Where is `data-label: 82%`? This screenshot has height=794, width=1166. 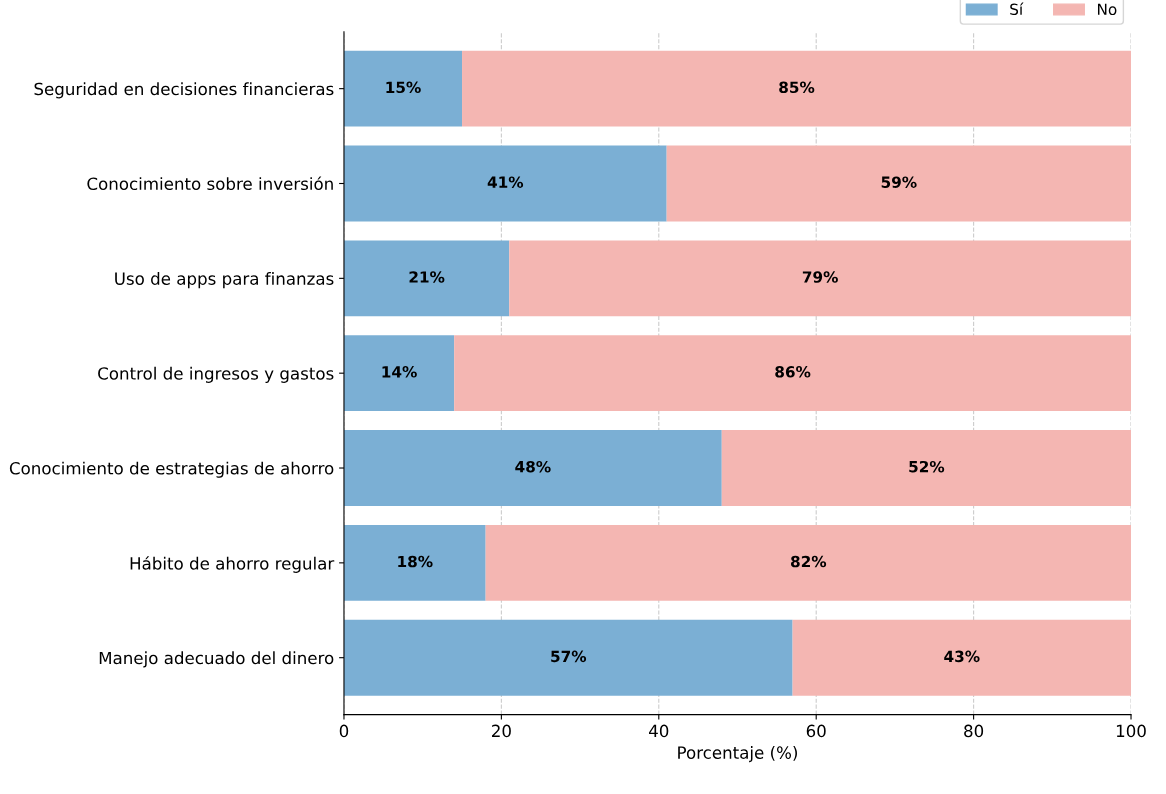 data-label: 82% is located at coordinates (808, 561).